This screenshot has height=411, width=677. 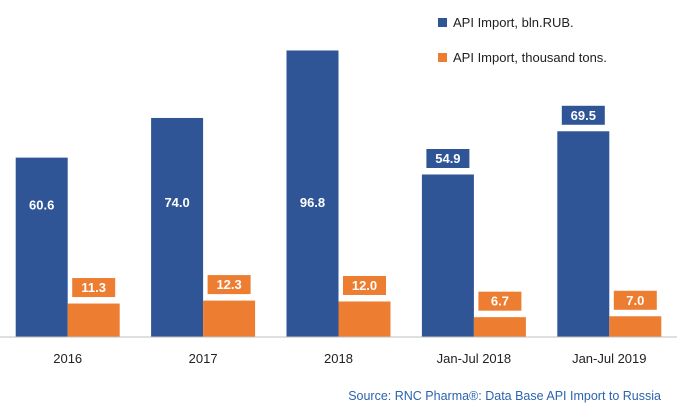 I want to click on data-label-tons: 12.0, so click(x=364, y=285).